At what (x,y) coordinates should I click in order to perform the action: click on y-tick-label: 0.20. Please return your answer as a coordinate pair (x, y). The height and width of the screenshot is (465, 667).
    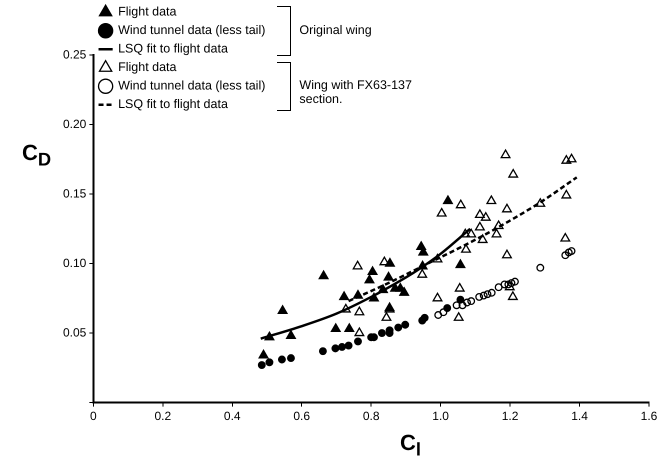
    Looking at the image, I should click on (74, 123).